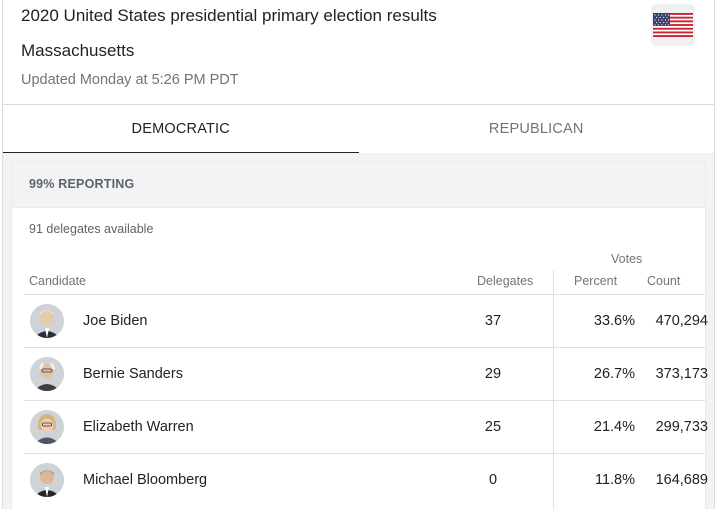 The height and width of the screenshot is (509, 725). Describe the element at coordinates (681, 480) in the screenshot. I see `count-value: 164,689` at that location.